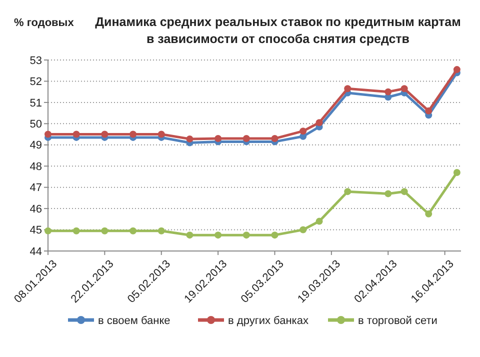  Describe the element at coordinates (36, 60) in the screenshot. I see `y-tick-label: 53` at that location.